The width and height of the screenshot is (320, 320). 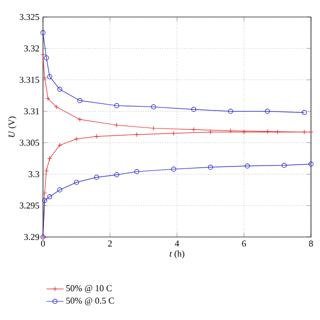 I want to click on y-tick-label: 3.32, so click(x=31, y=48).